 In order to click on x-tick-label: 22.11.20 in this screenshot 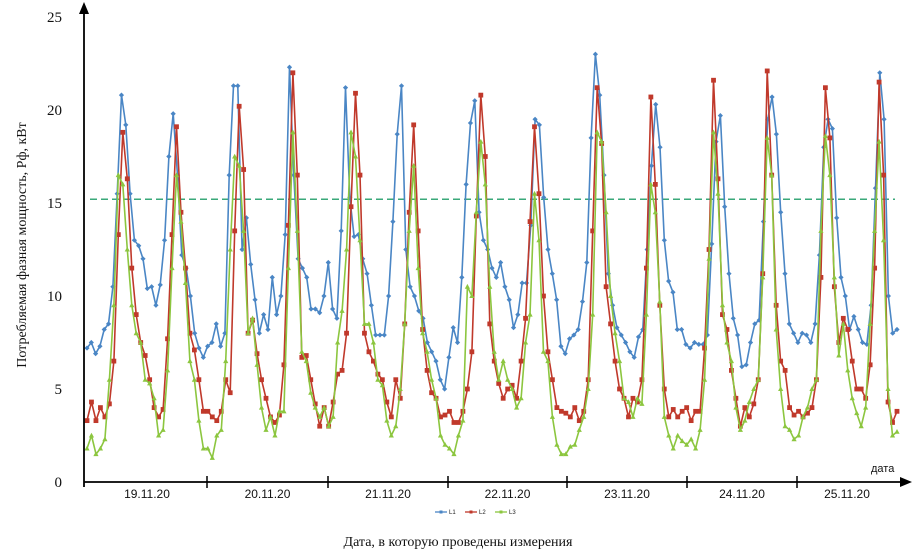, I will do `click(508, 494)`.